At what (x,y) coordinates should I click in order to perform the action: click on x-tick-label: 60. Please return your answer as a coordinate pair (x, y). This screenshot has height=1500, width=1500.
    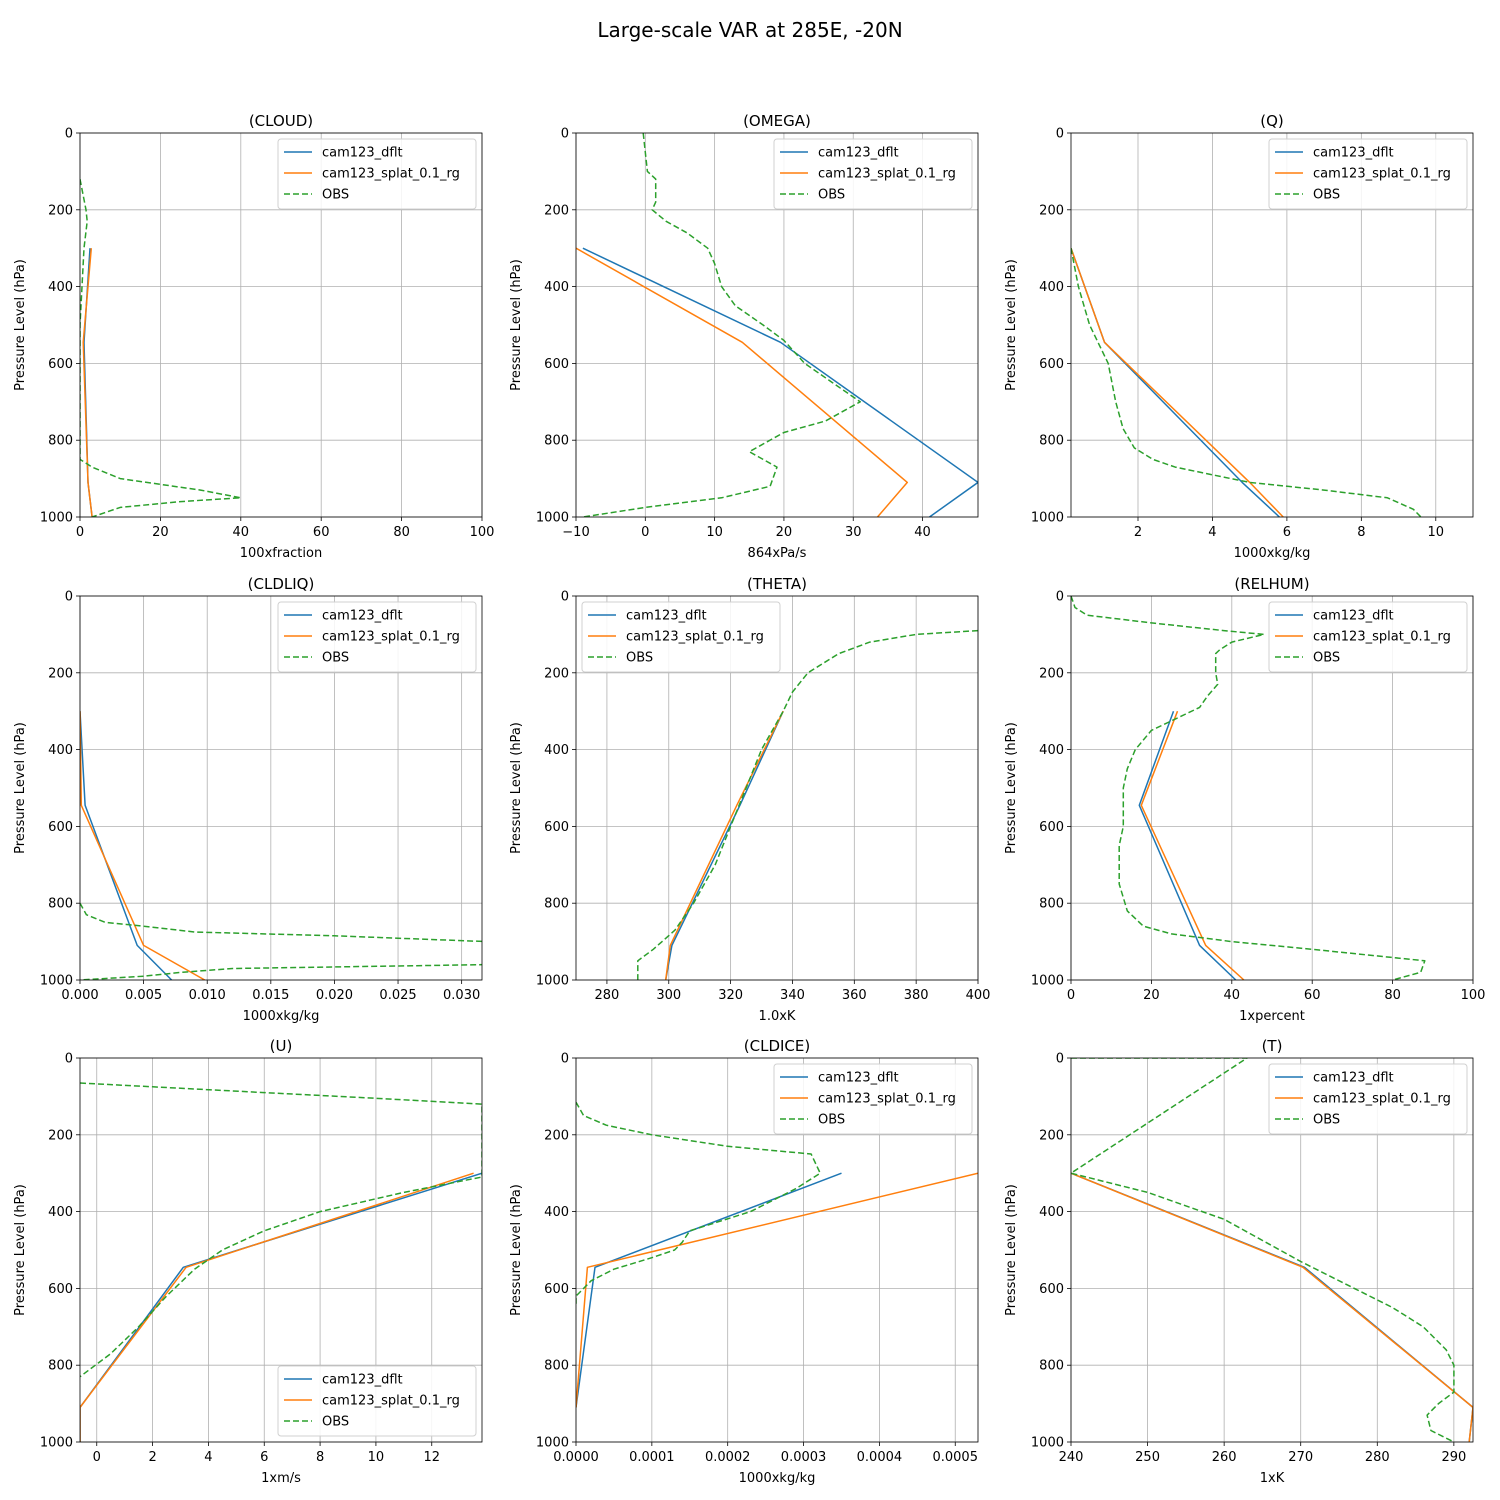
    Looking at the image, I should click on (321, 532).